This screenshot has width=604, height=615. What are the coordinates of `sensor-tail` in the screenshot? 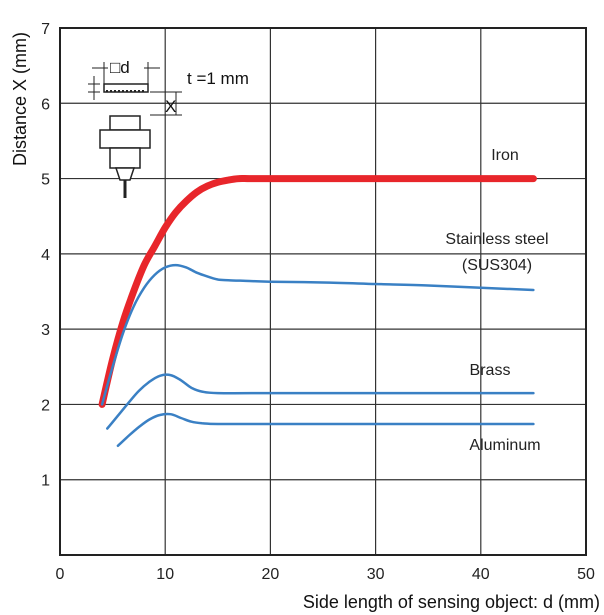 It's located at (125, 174).